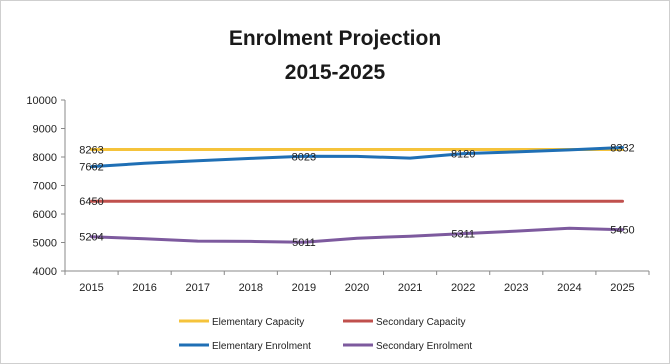  What do you see at coordinates (91, 202) in the screenshot?
I see `data-label: 6450` at bounding box center [91, 202].